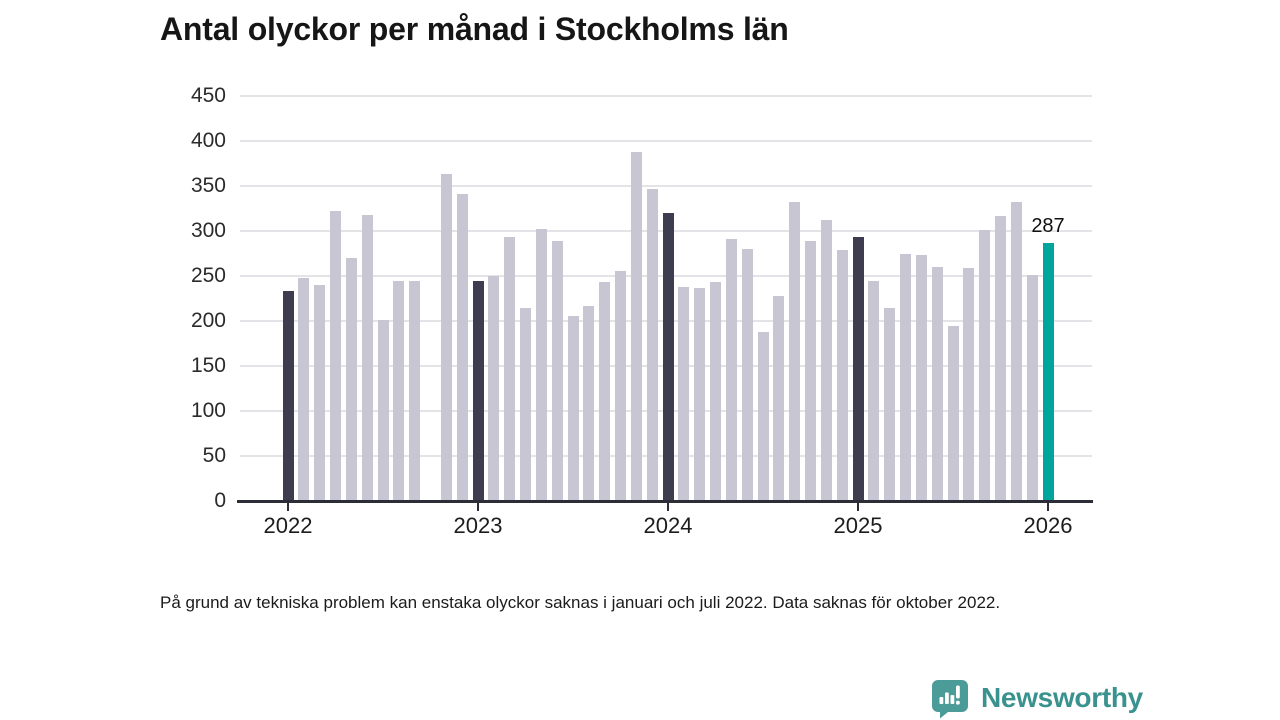  I want to click on x-axis-tick-2025, so click(858, 507).